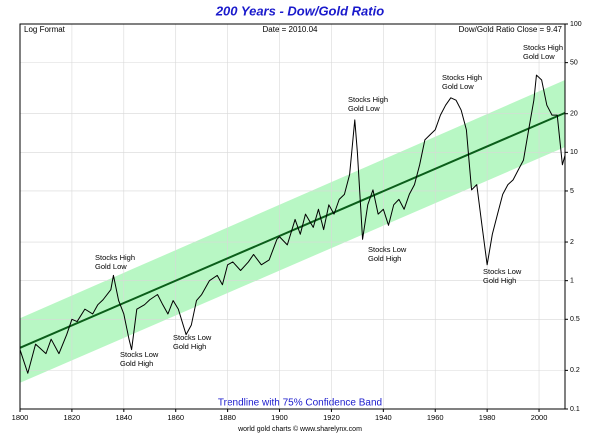 This screenshot has width=600, height=441. I want to click on x-tick-label: 1920, so click(331, 417).